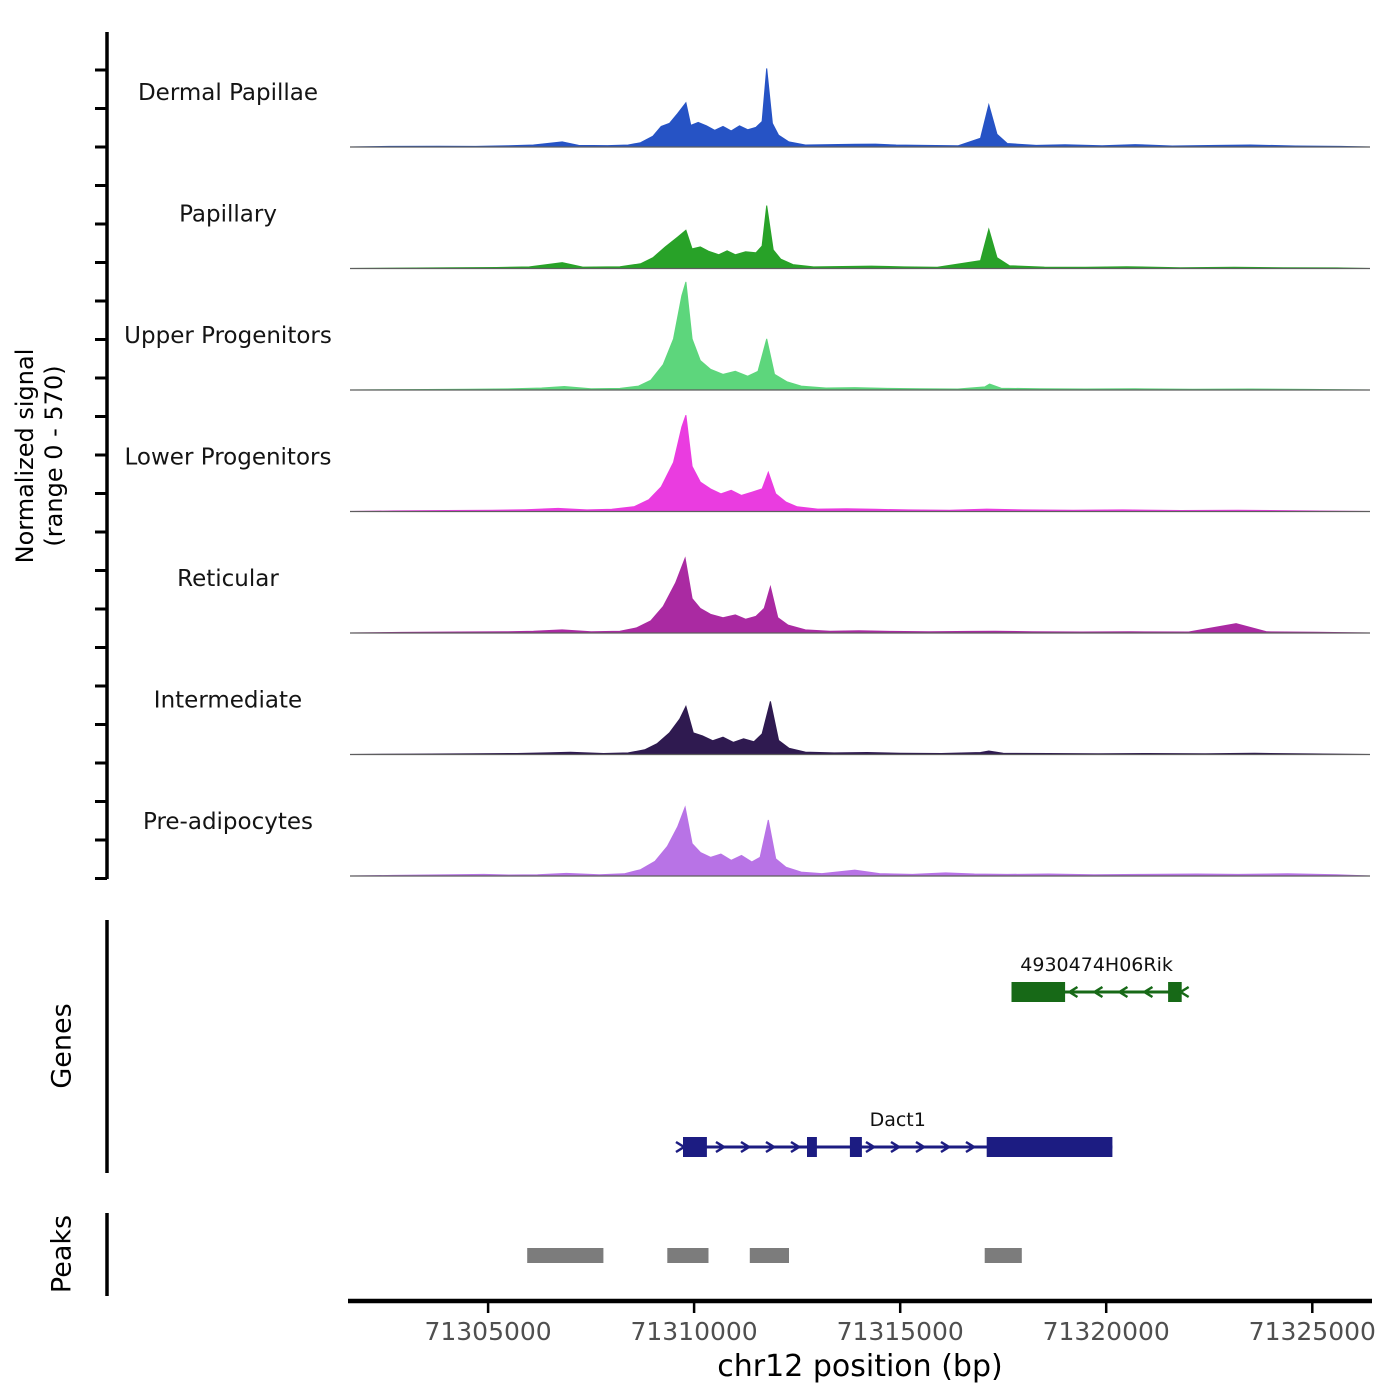 The image size is (1400, 1400). Describe the element at coordinates (1106, 1331) in the screenshot. I see `x-axis-tick-label: 71320000` at that location.